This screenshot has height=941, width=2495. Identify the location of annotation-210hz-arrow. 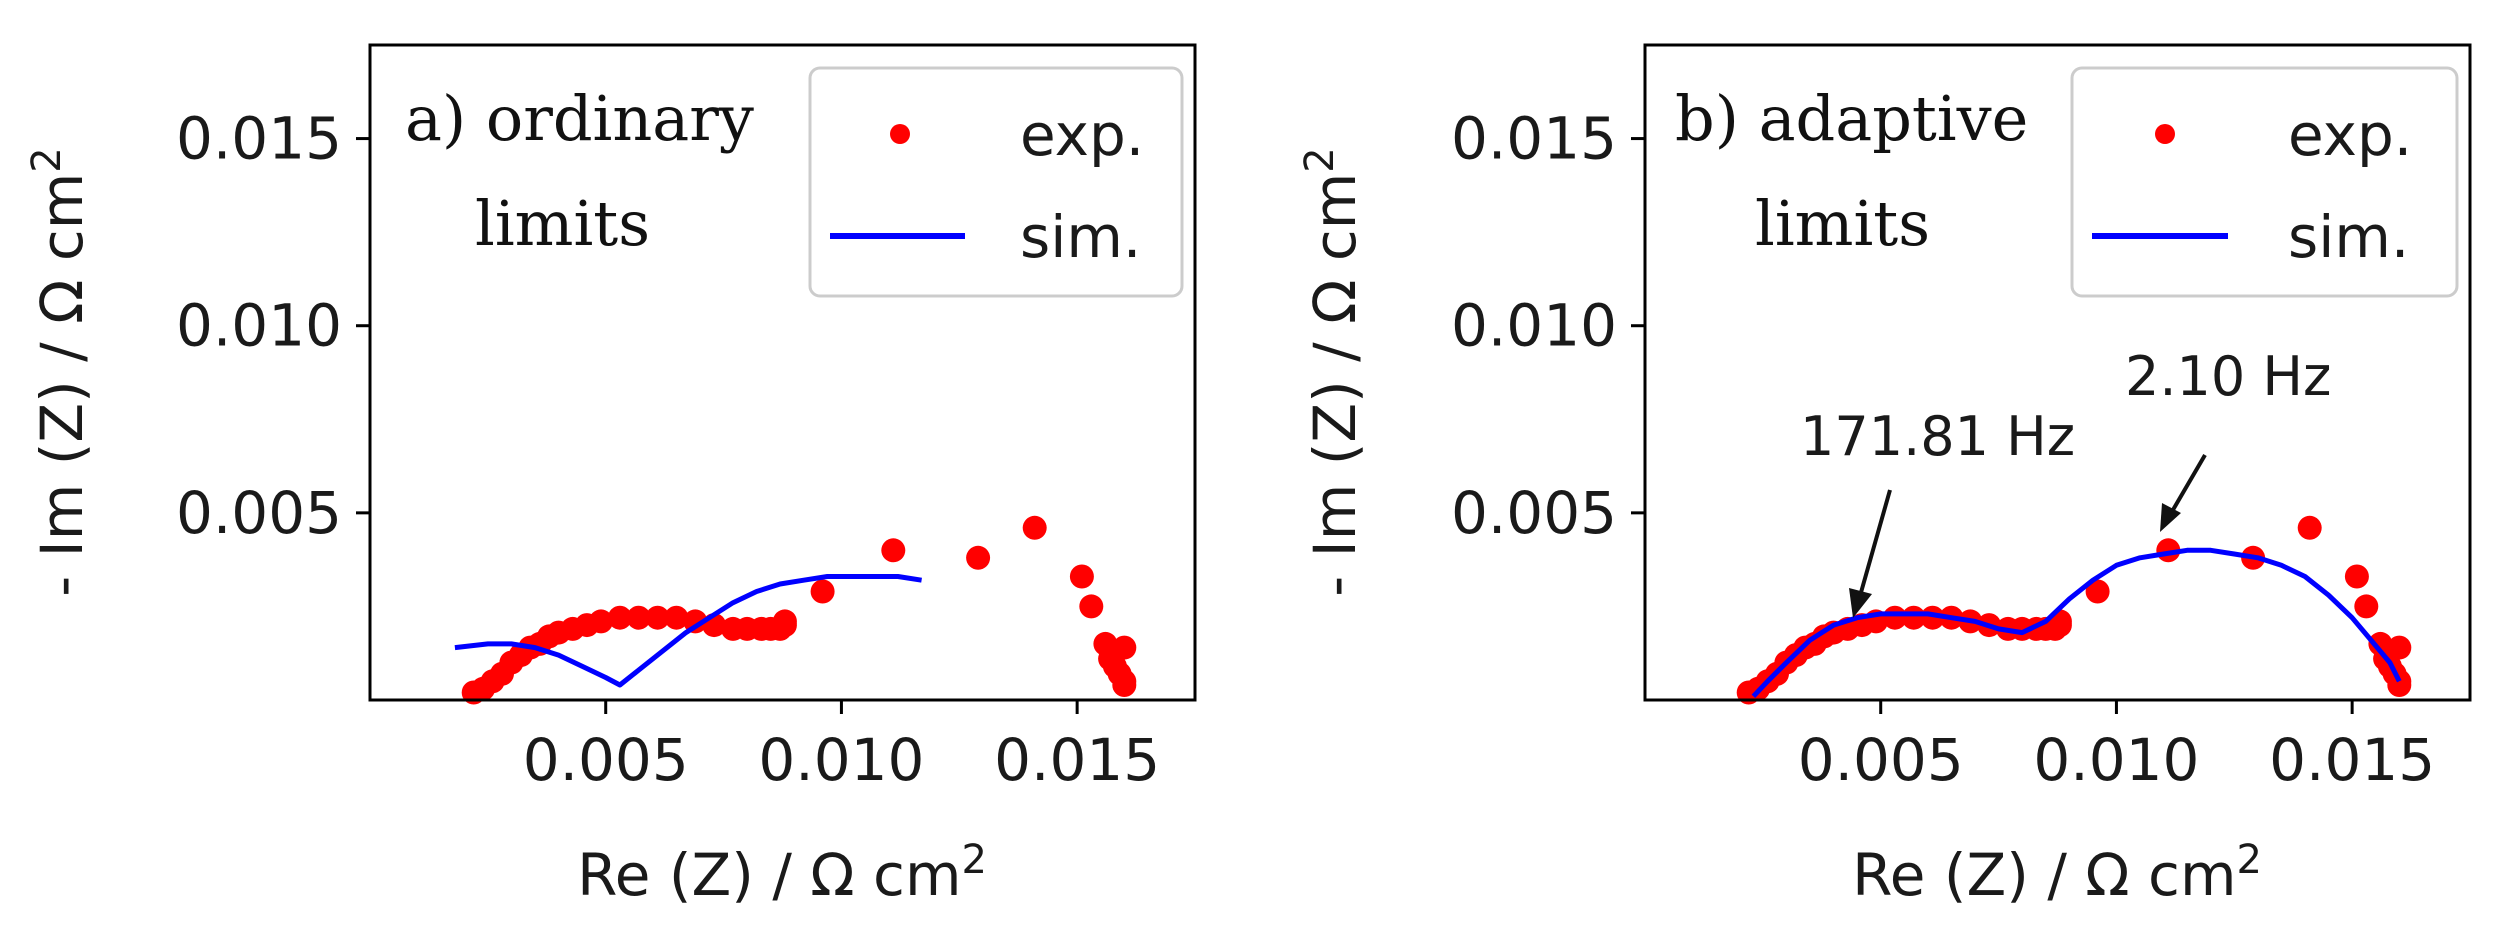
(2187, 485).